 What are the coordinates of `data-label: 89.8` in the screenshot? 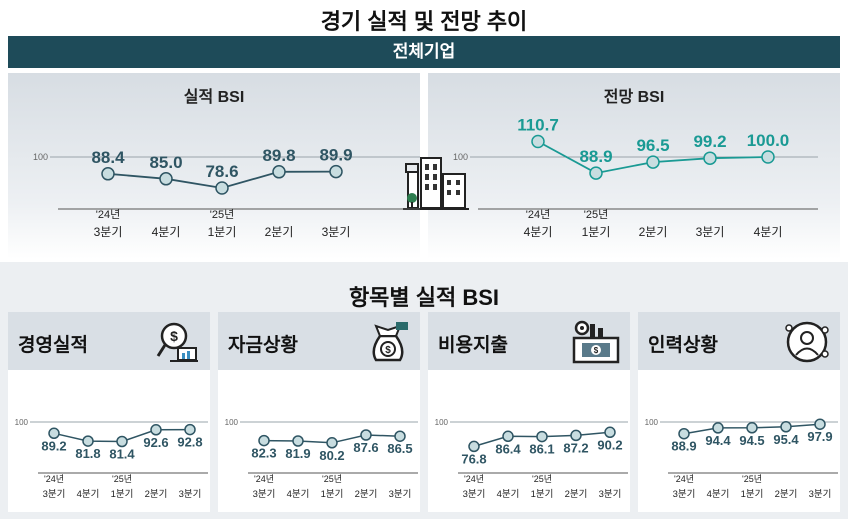 It's located at (278, 155).